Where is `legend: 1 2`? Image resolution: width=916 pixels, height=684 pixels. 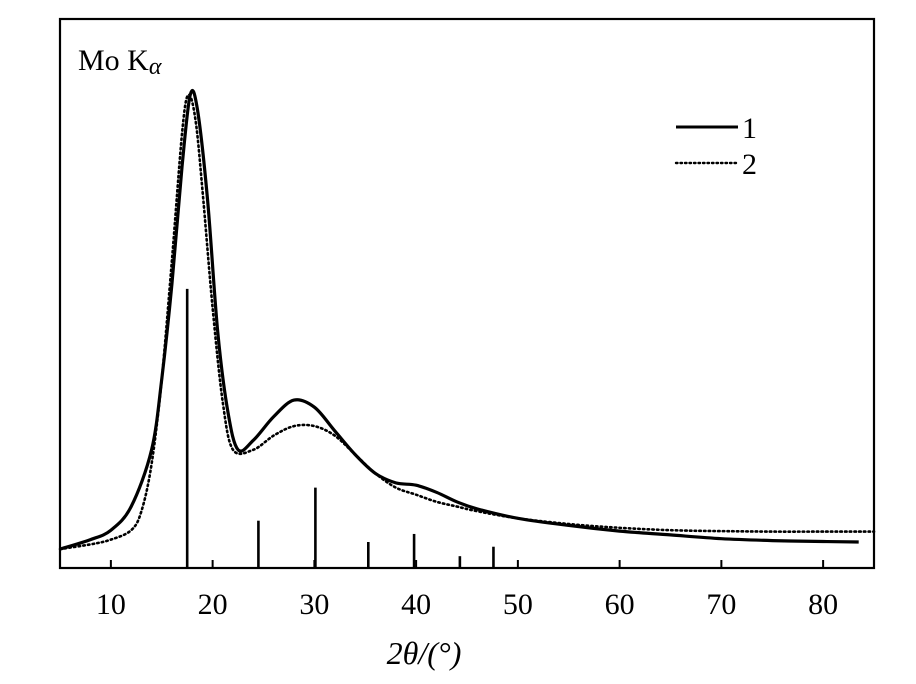 legend: 1 2 is located at coordinates (715, 146).